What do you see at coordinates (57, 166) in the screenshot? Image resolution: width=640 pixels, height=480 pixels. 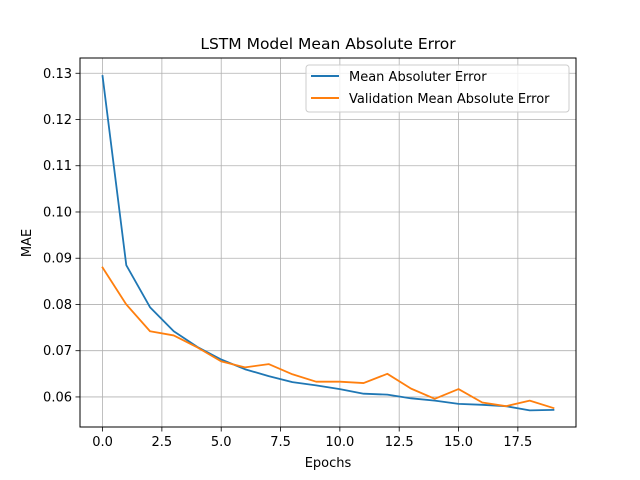 I see `y-tick-label: 0.11` at bounding box center [57, 166].